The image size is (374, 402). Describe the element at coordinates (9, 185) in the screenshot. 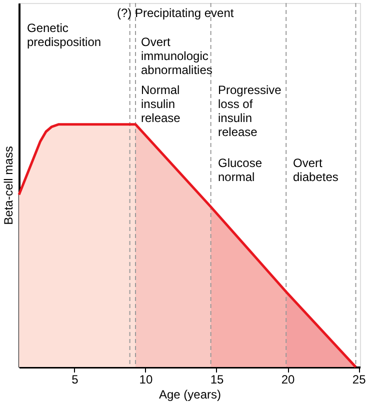

I see `y-axis-title: Beta-cell mass` at that location.